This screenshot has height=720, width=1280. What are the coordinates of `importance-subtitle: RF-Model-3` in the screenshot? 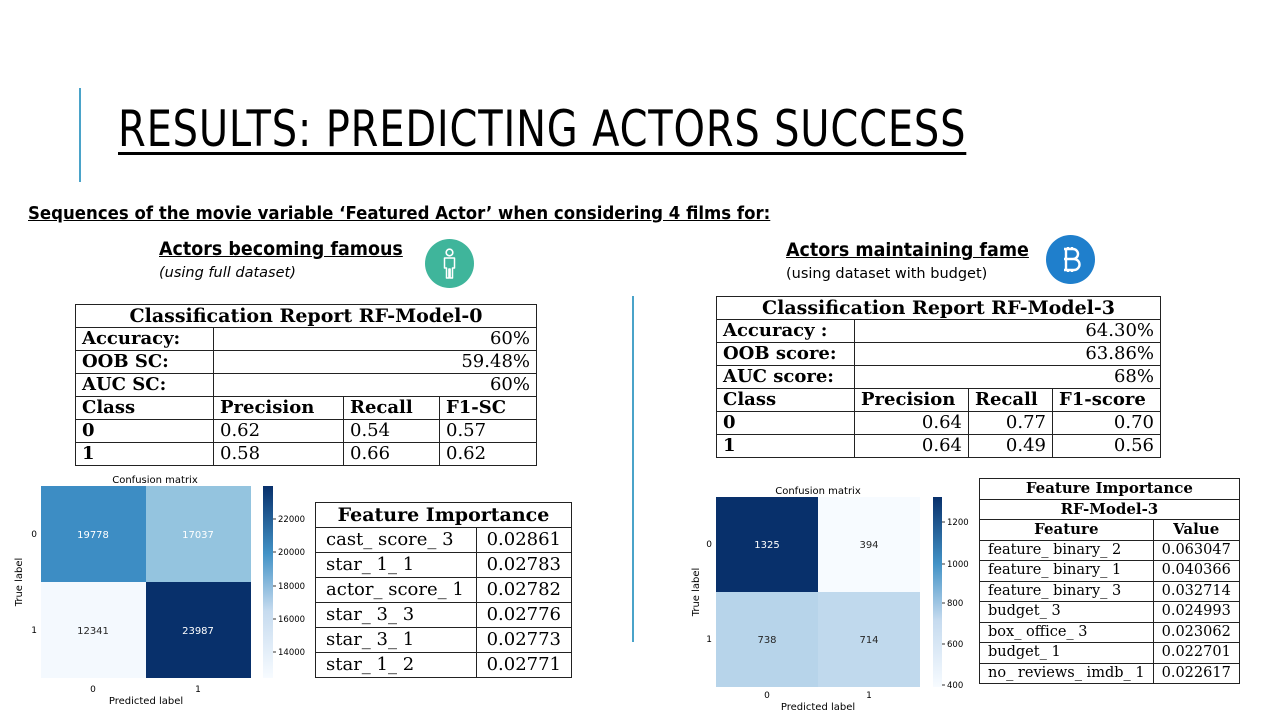 It's located at (1109, 509).